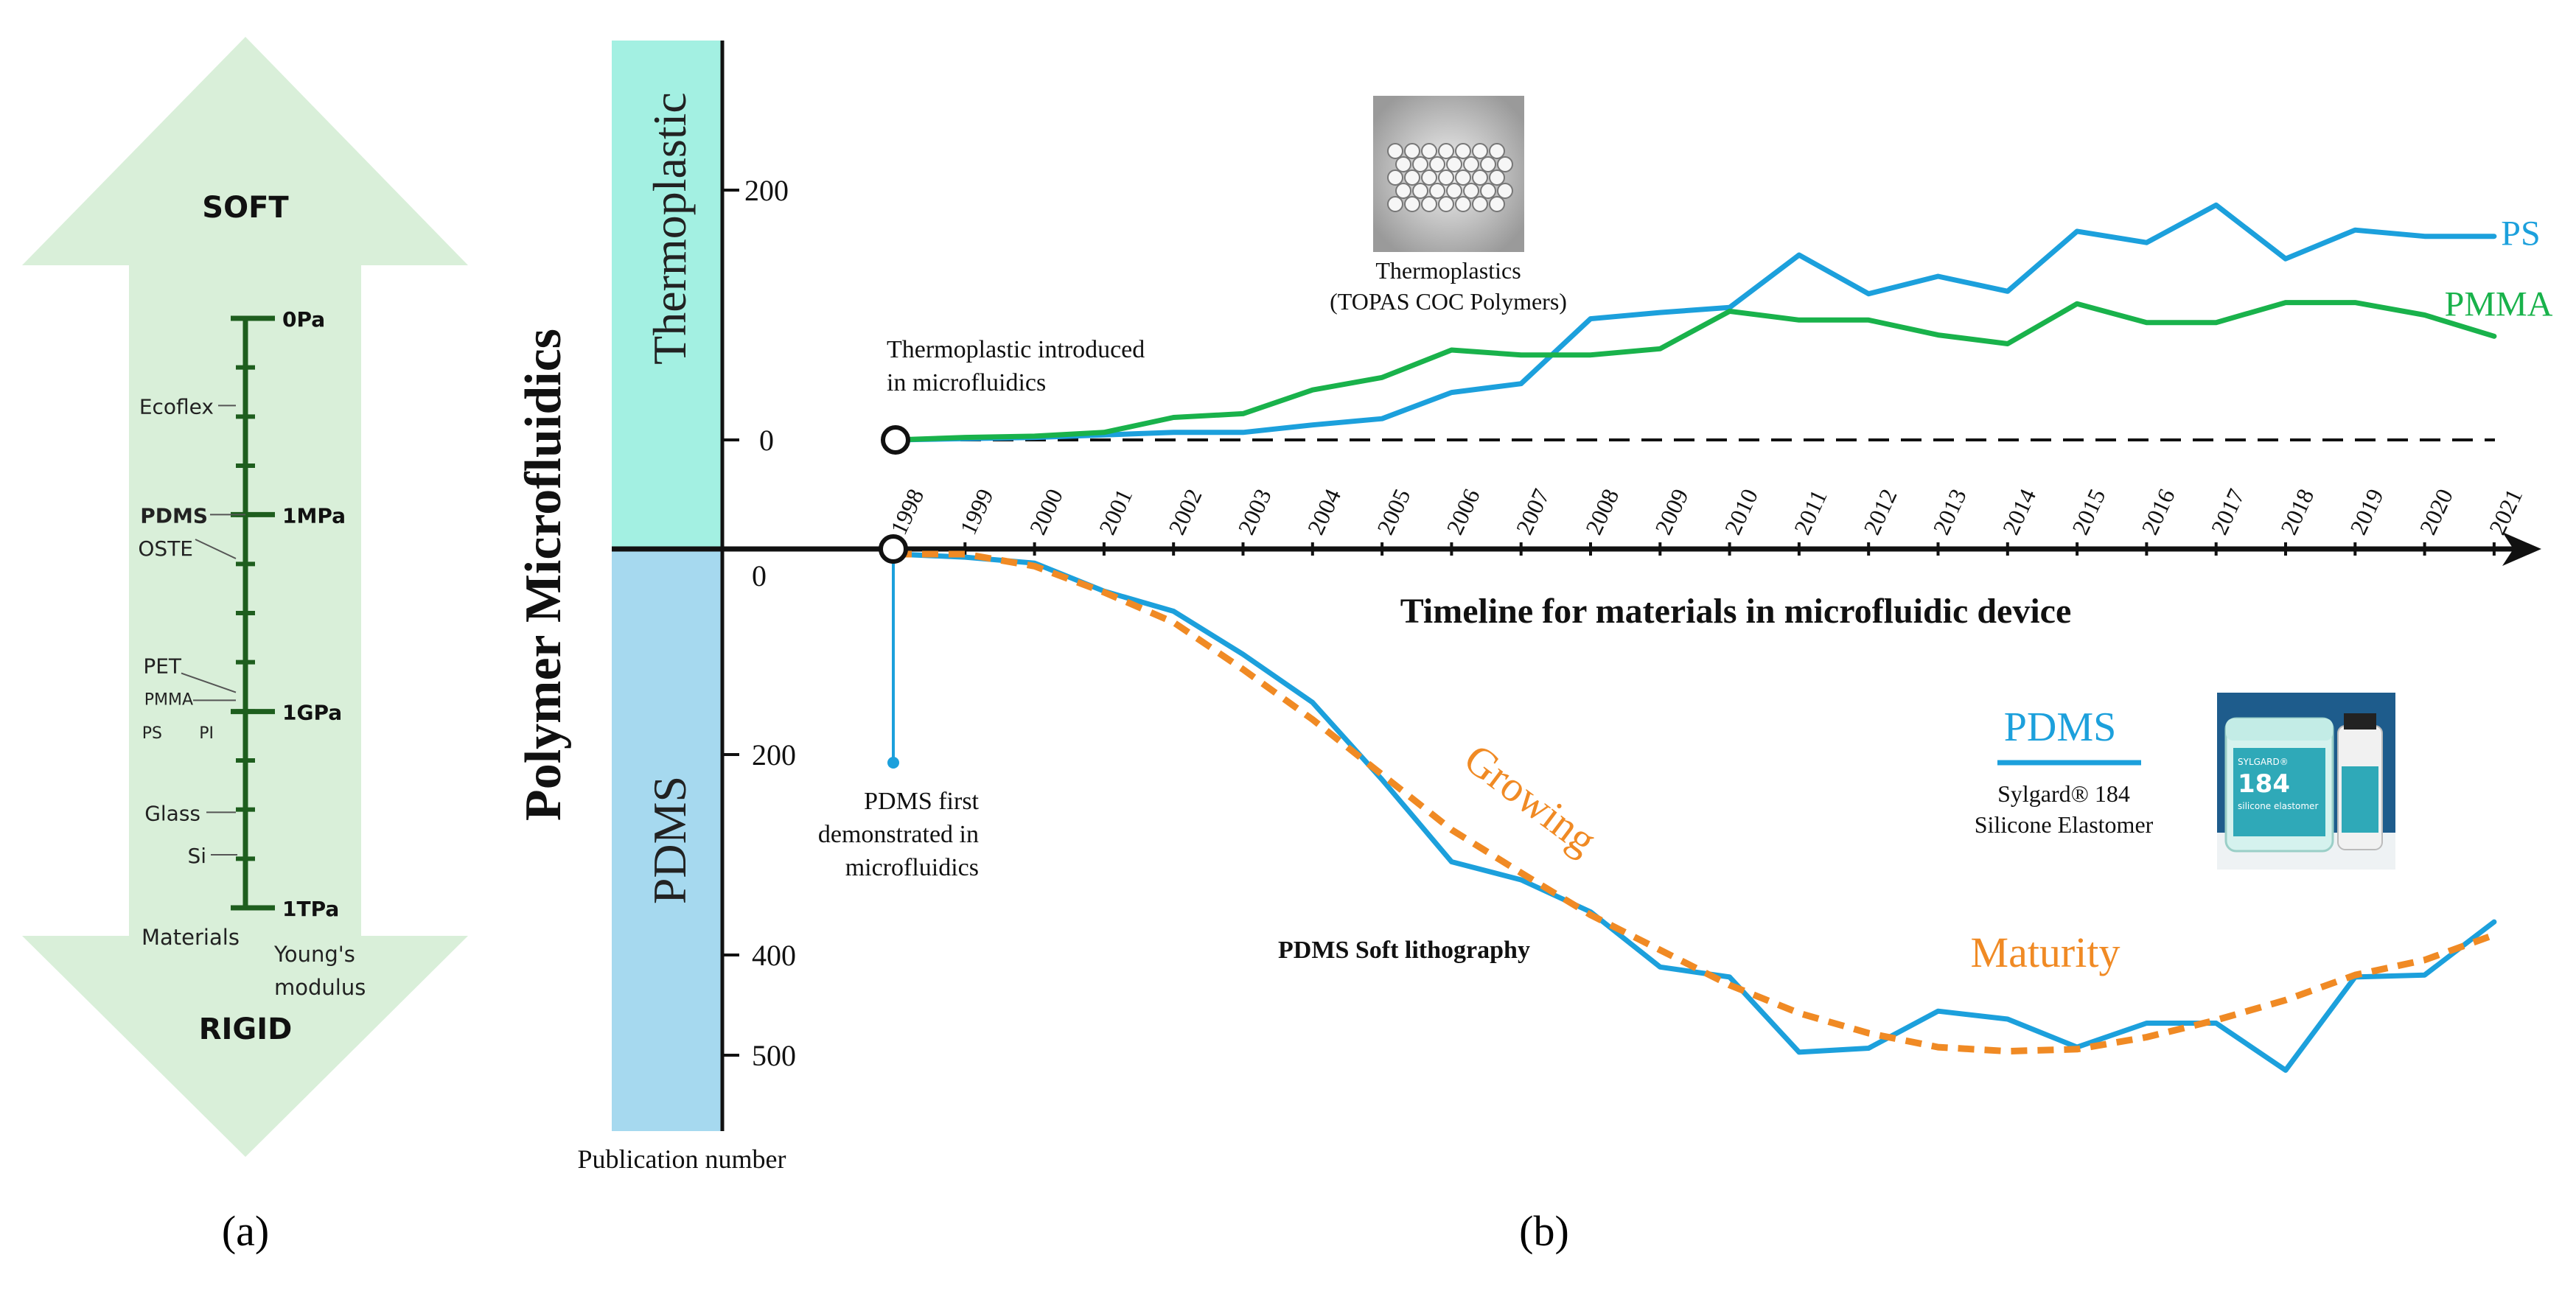  I want to click on materials-axis-title: Materials, so click(191, 937).